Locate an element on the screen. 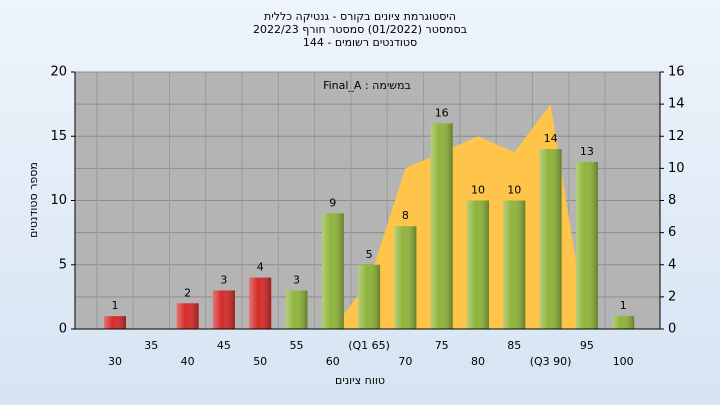  y-axis-label: מספר סטודנטים is located at coordinates (33, 200).